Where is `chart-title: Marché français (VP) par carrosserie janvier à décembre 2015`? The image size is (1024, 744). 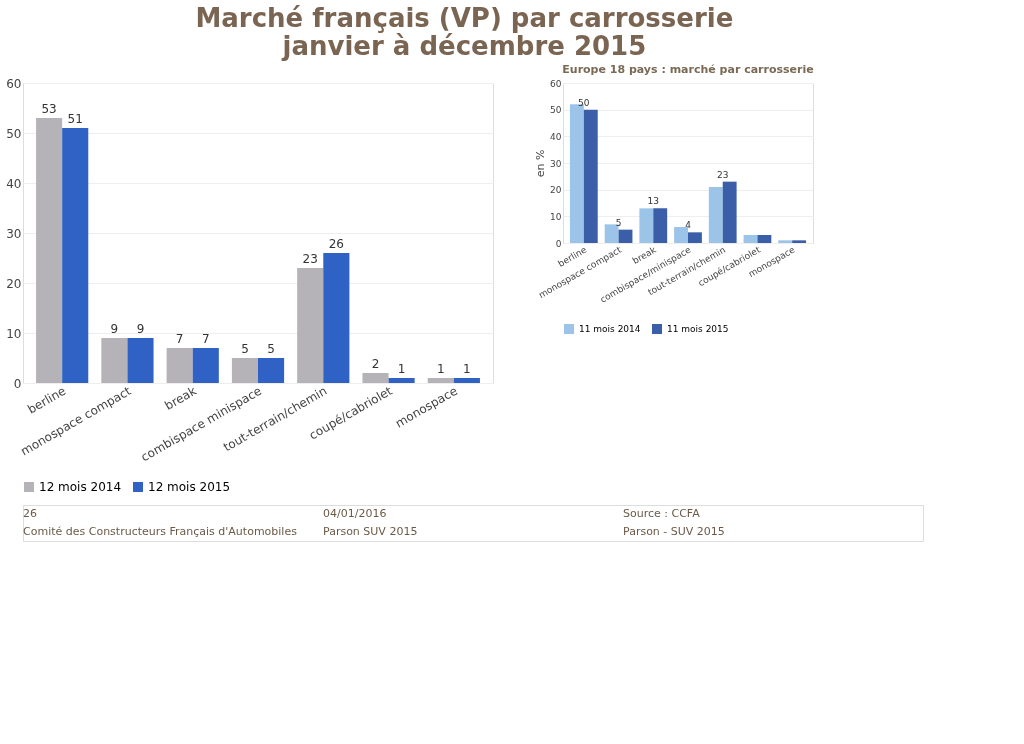
chart-title: Marché français (VP) par carrosserie janvier à décembre 2015 is located at coordinates (464, 31).